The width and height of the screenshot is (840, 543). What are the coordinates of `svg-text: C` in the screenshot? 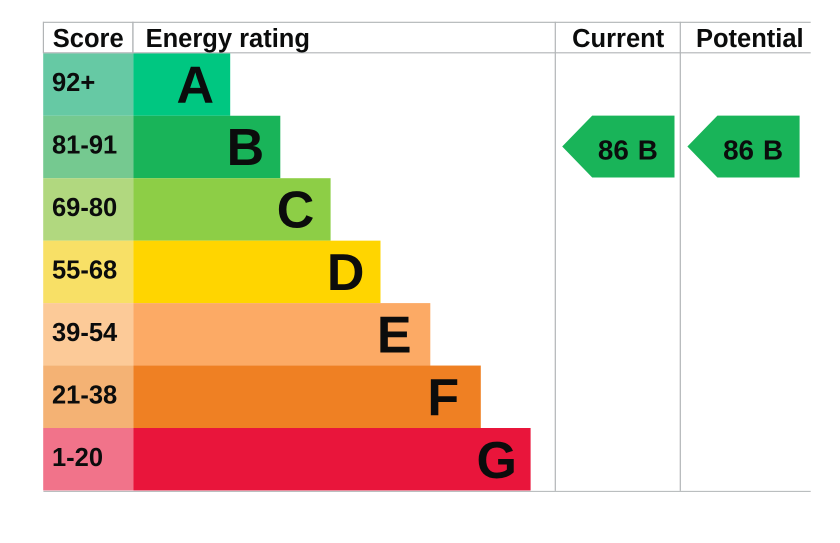 It's located at (296, 211).